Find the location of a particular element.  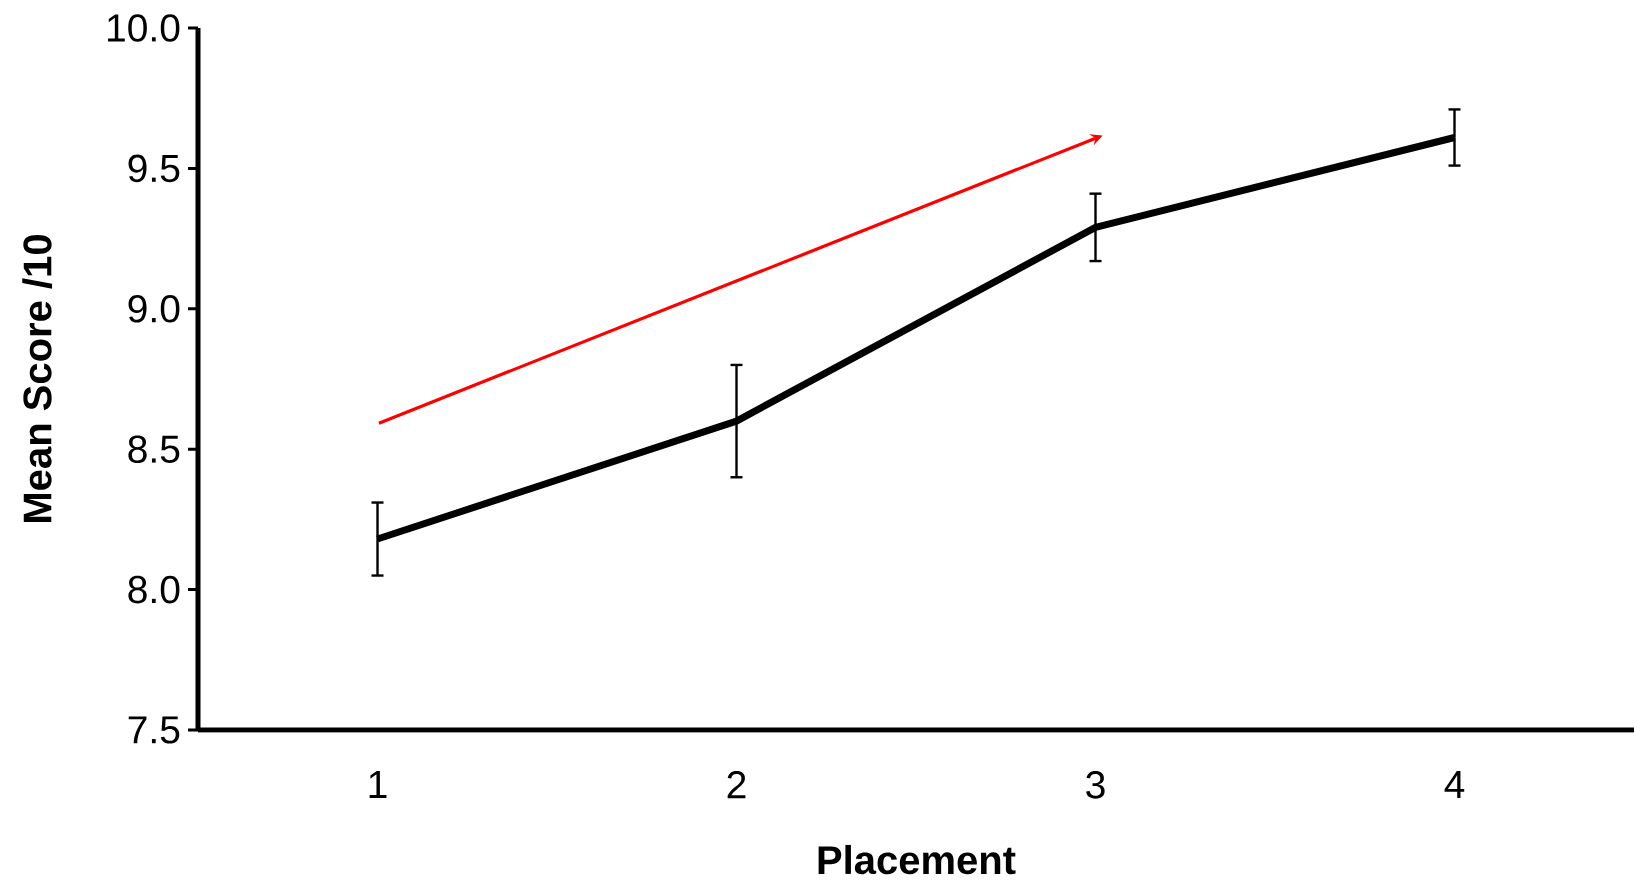

y-tick-label: 8.0 is located at coordinates (154, 589).